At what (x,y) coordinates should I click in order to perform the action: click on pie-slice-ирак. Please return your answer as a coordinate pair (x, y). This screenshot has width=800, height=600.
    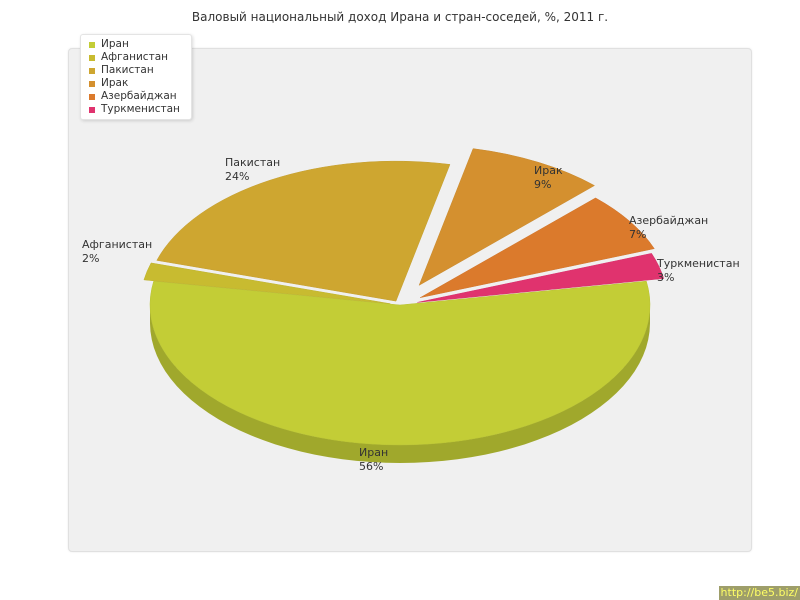
    Looking at the image, I should click on (507, 217).